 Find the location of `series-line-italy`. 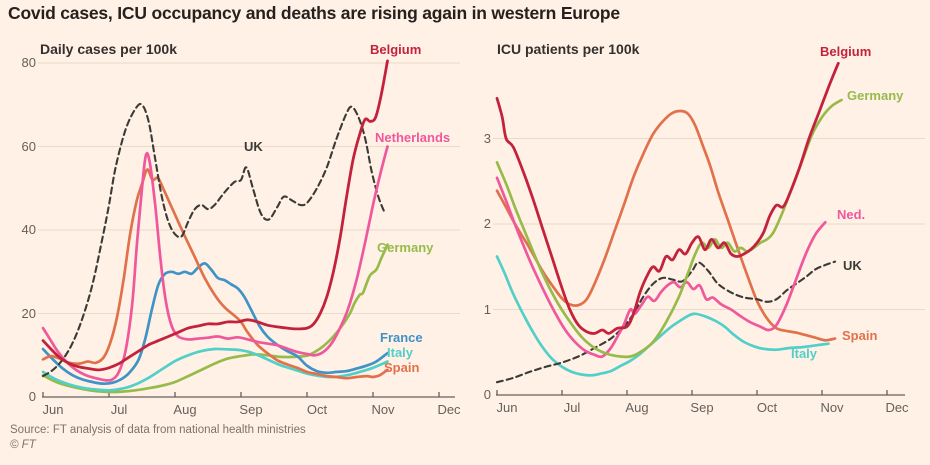

series-line-italy is located at coordinates (662, 316).